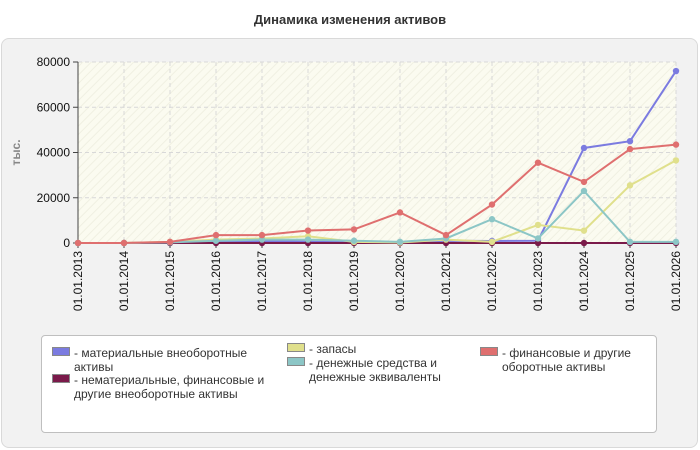 The image size is (700, 450). Describe the element at coordinates (308, 281) in the screenshot. I see `x-tick-label: 01.01.2018` at that location.